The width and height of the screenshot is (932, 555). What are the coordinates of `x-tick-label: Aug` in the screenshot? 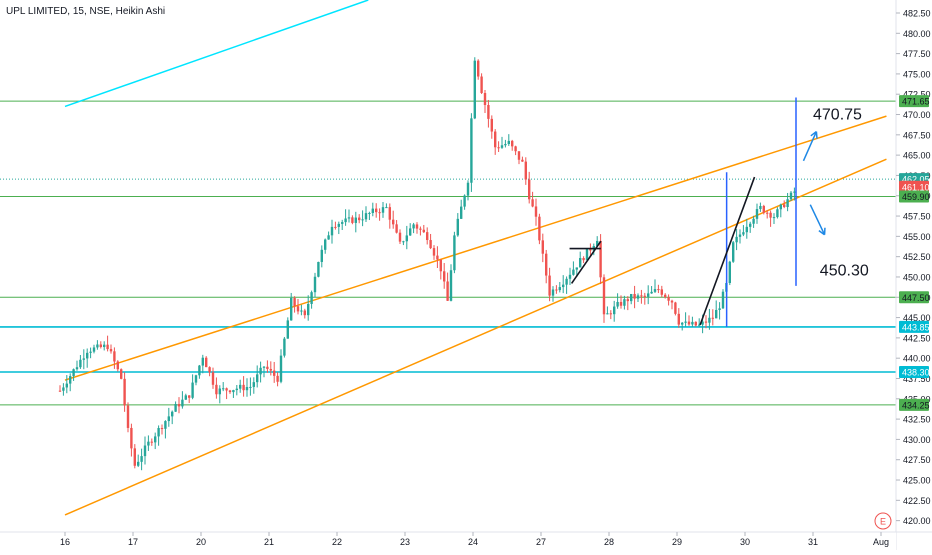 It's located at (881, 542).